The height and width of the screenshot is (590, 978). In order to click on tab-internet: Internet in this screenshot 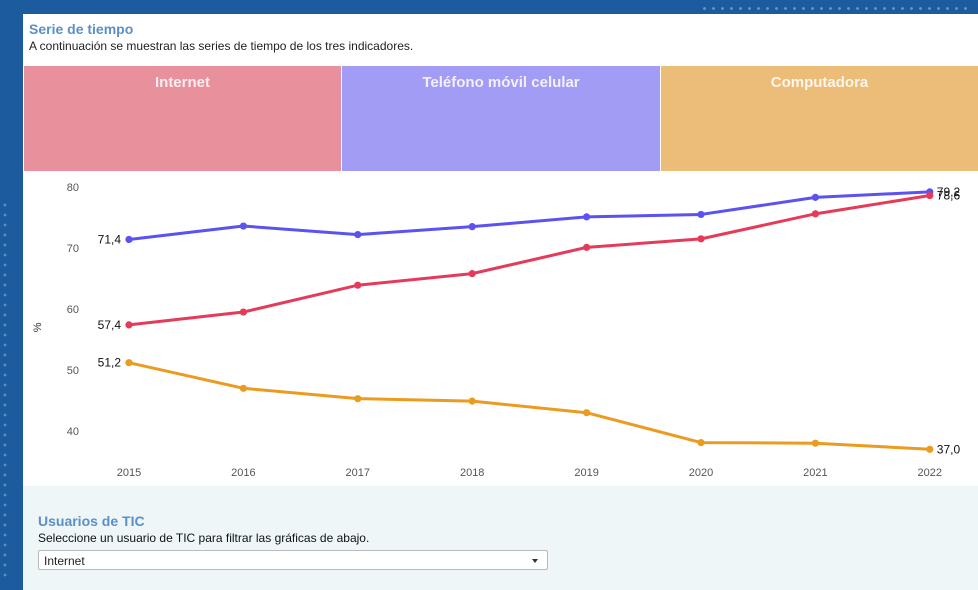, I will do `click(182, 118)`.